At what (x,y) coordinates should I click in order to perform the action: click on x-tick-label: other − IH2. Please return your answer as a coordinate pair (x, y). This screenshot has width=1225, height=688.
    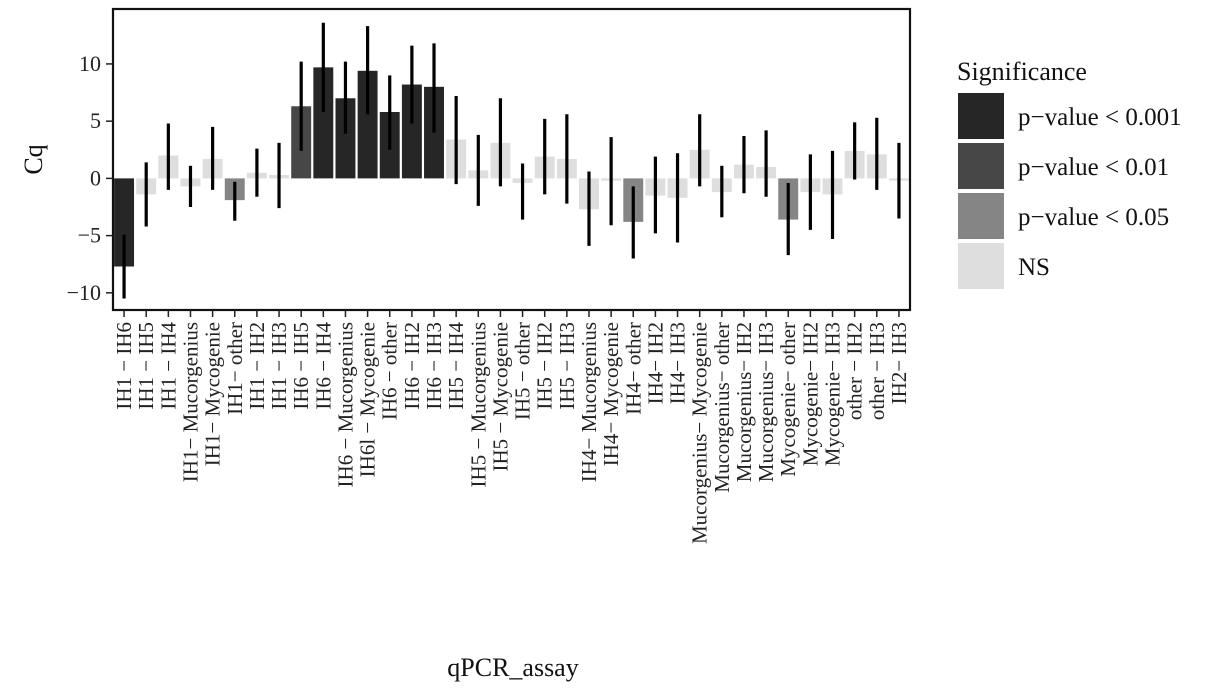
    Looking at the image, I should click on (855, 371).